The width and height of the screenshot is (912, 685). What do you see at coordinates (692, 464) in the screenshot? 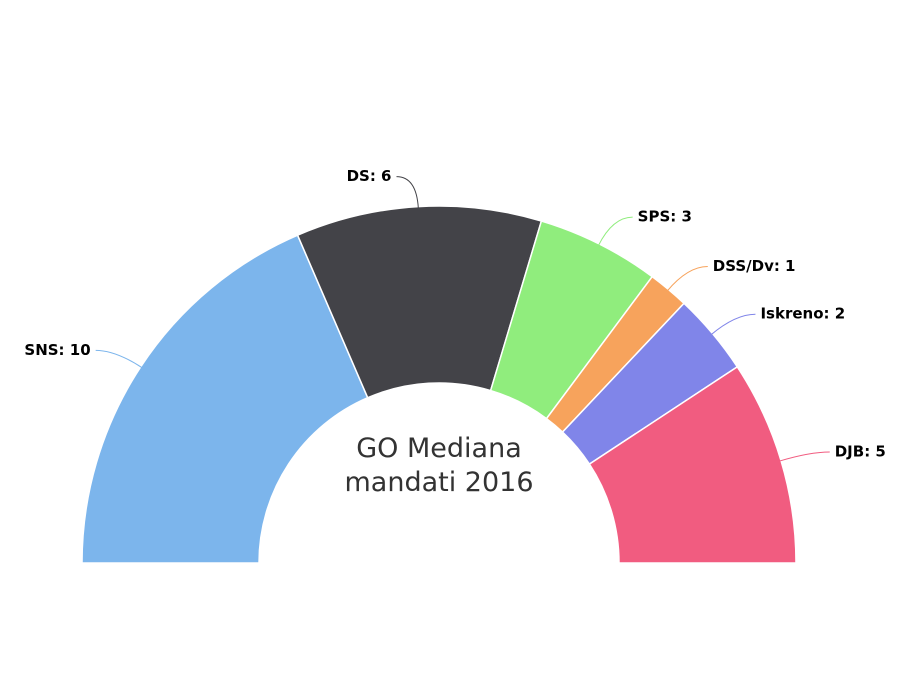
I see `slice` at bounding box center [692, 464].